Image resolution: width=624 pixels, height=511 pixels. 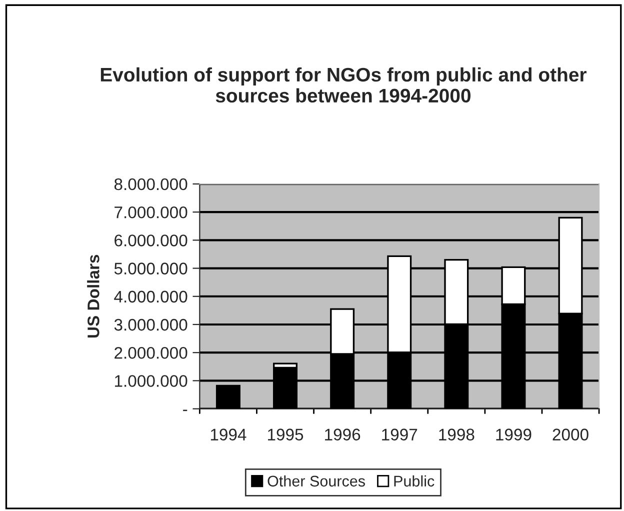 I want to click on x-tick-label: 1995, so click(x=286, y=434).